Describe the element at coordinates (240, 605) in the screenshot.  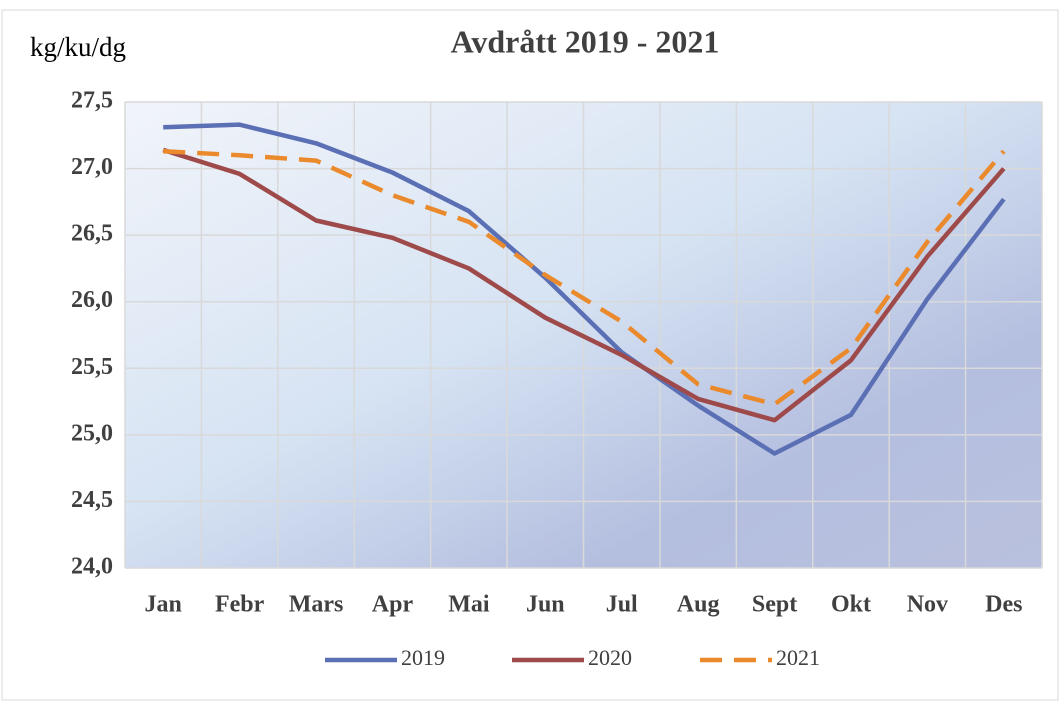
I see `x-tick-label: Febr` at that location.